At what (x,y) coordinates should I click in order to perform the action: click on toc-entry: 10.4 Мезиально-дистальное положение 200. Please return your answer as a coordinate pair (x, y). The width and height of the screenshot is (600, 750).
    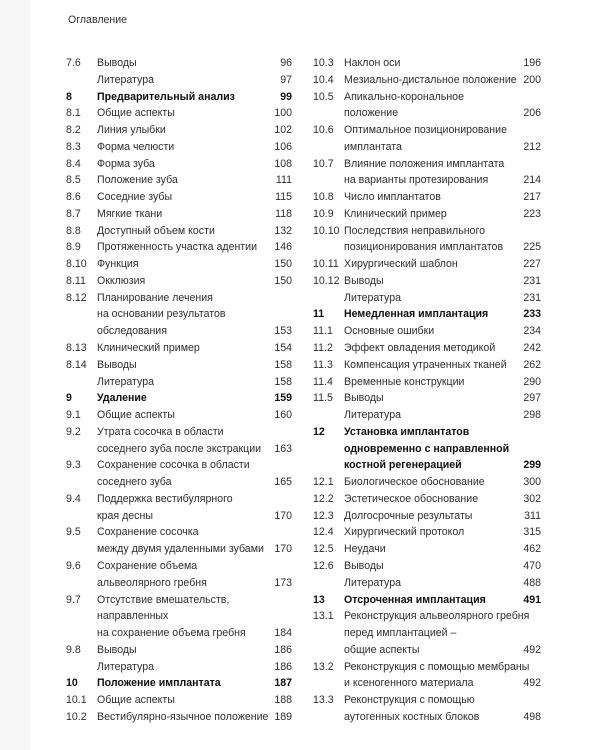
    Looking at the image, I should click on (427, 80).